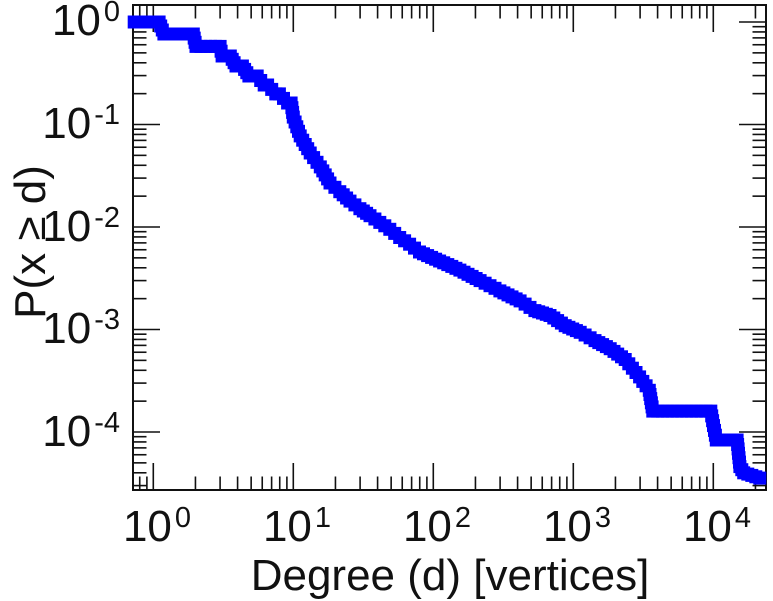 The height and width of the screenshot is (601, 773). I want to click on x-tick-label: 10 4, so click(717, 529).